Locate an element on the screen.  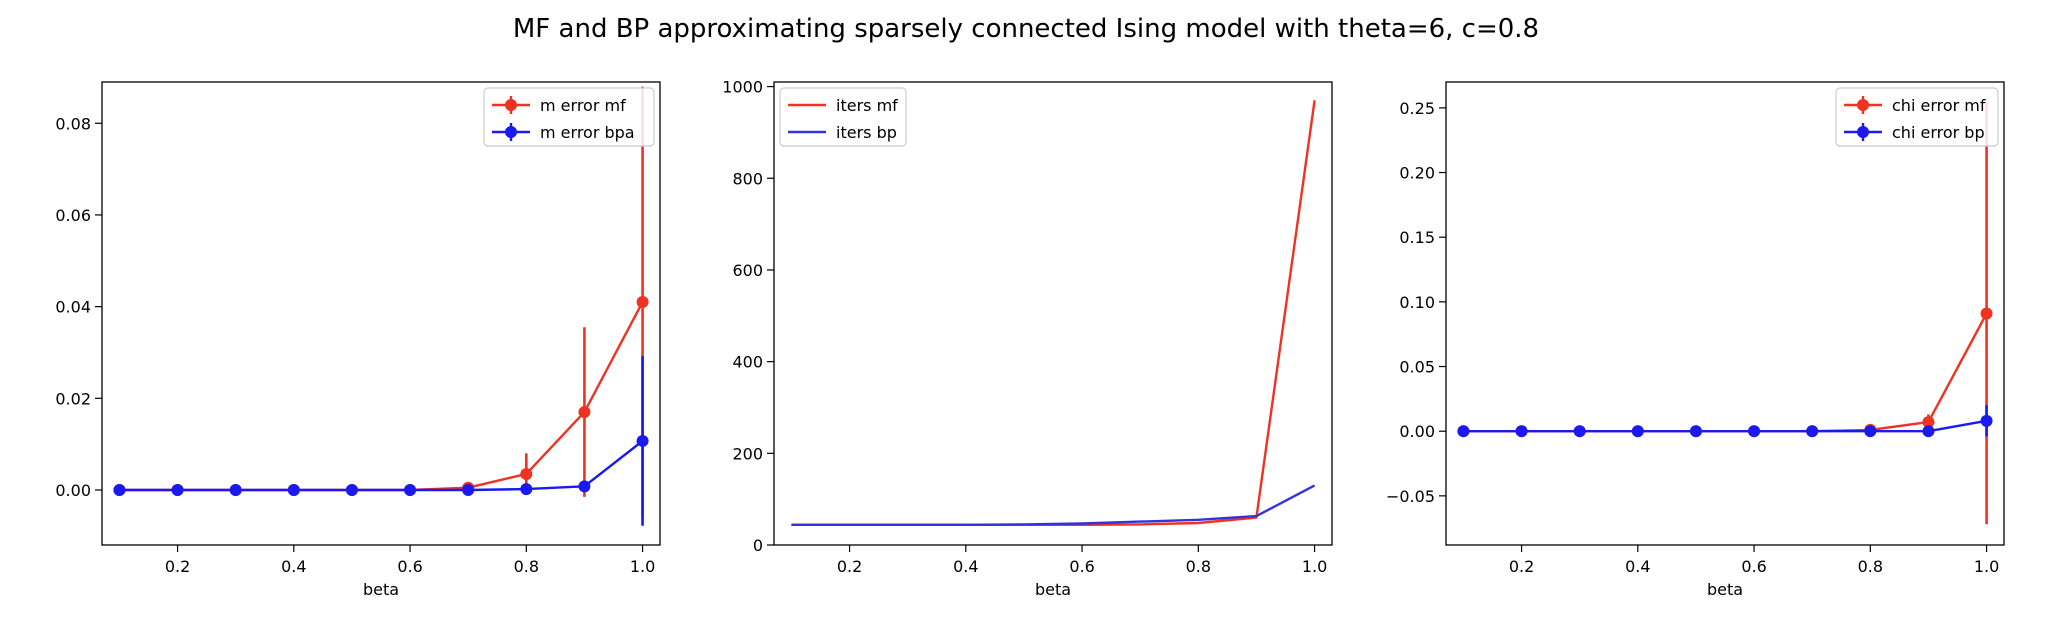
y-tick-label: 0.04 is located at coordinates (73, 307).